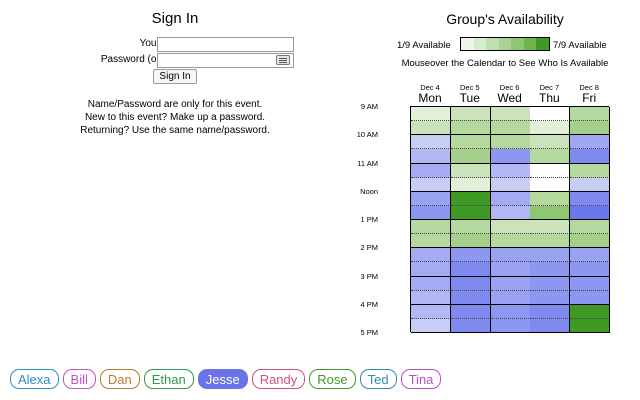  What do you see at coordinates (283, 60) in the screenshot?
I see `password-key-icon` at bounding box center [283, 60].